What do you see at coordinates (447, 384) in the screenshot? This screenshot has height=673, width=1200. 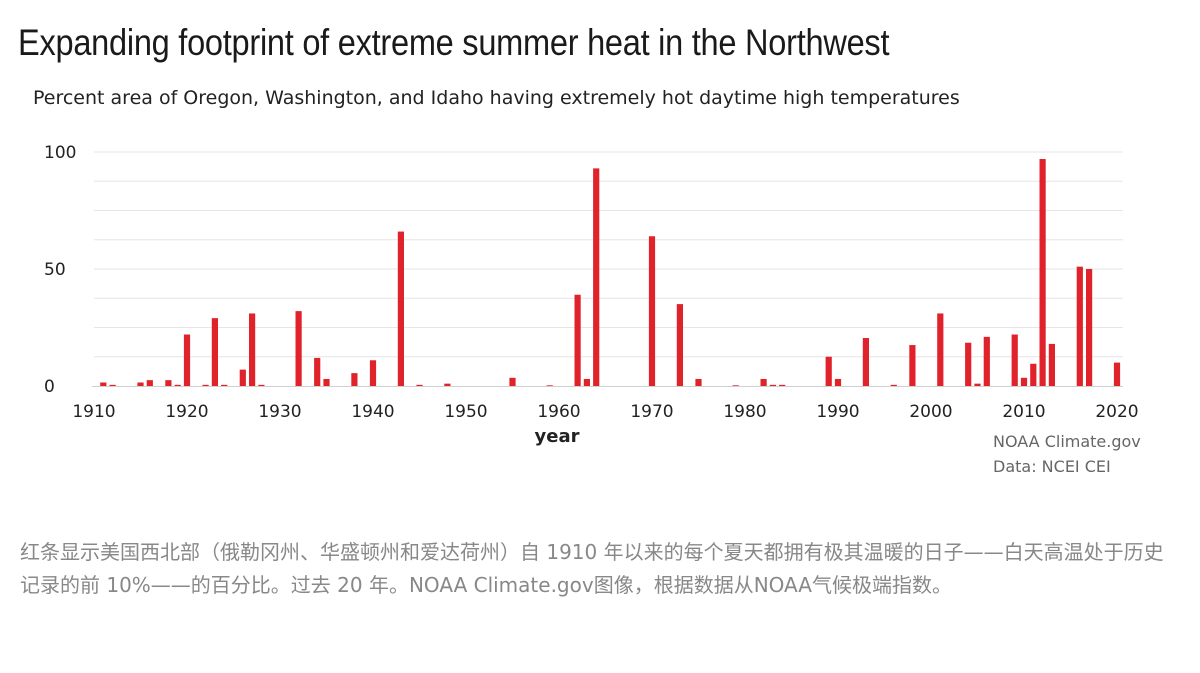 I see `bar-1948` at bounding box center [447, 384].